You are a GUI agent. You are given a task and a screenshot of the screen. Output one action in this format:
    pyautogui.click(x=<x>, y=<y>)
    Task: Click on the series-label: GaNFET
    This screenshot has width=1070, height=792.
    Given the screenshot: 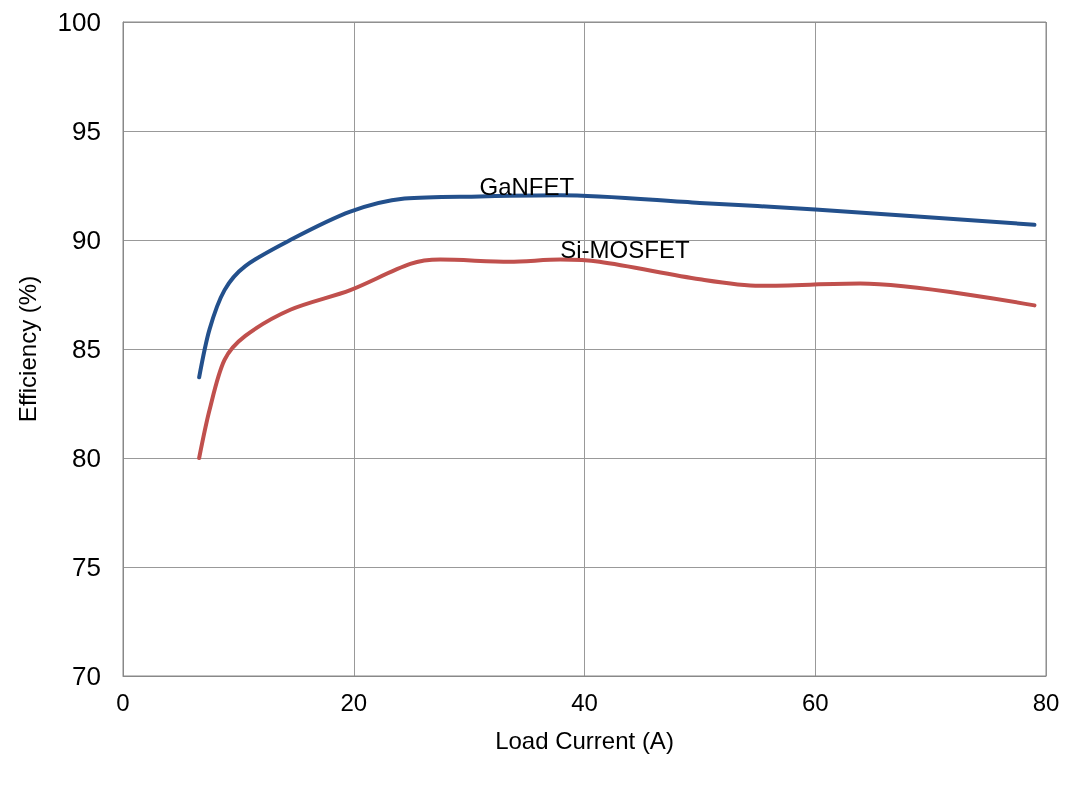 What is the action you would take?
    pyautogui.click(x=527, y=186)
    